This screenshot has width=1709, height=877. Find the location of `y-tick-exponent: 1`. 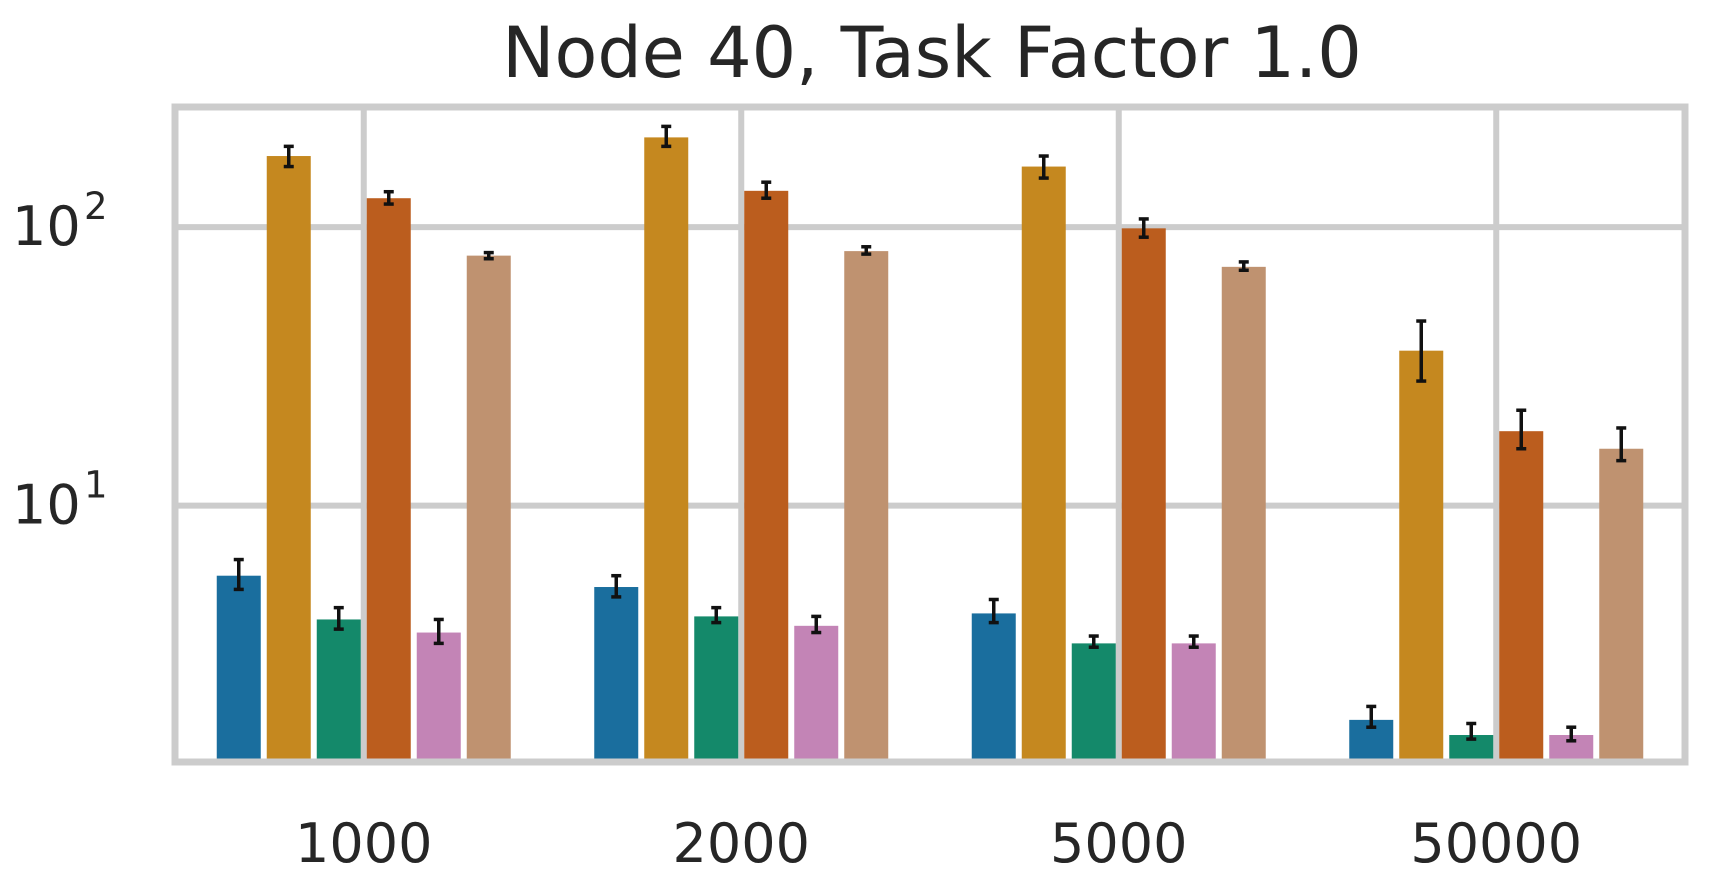

y-tick-exponent: 1 is located at coordinates (96, 485).